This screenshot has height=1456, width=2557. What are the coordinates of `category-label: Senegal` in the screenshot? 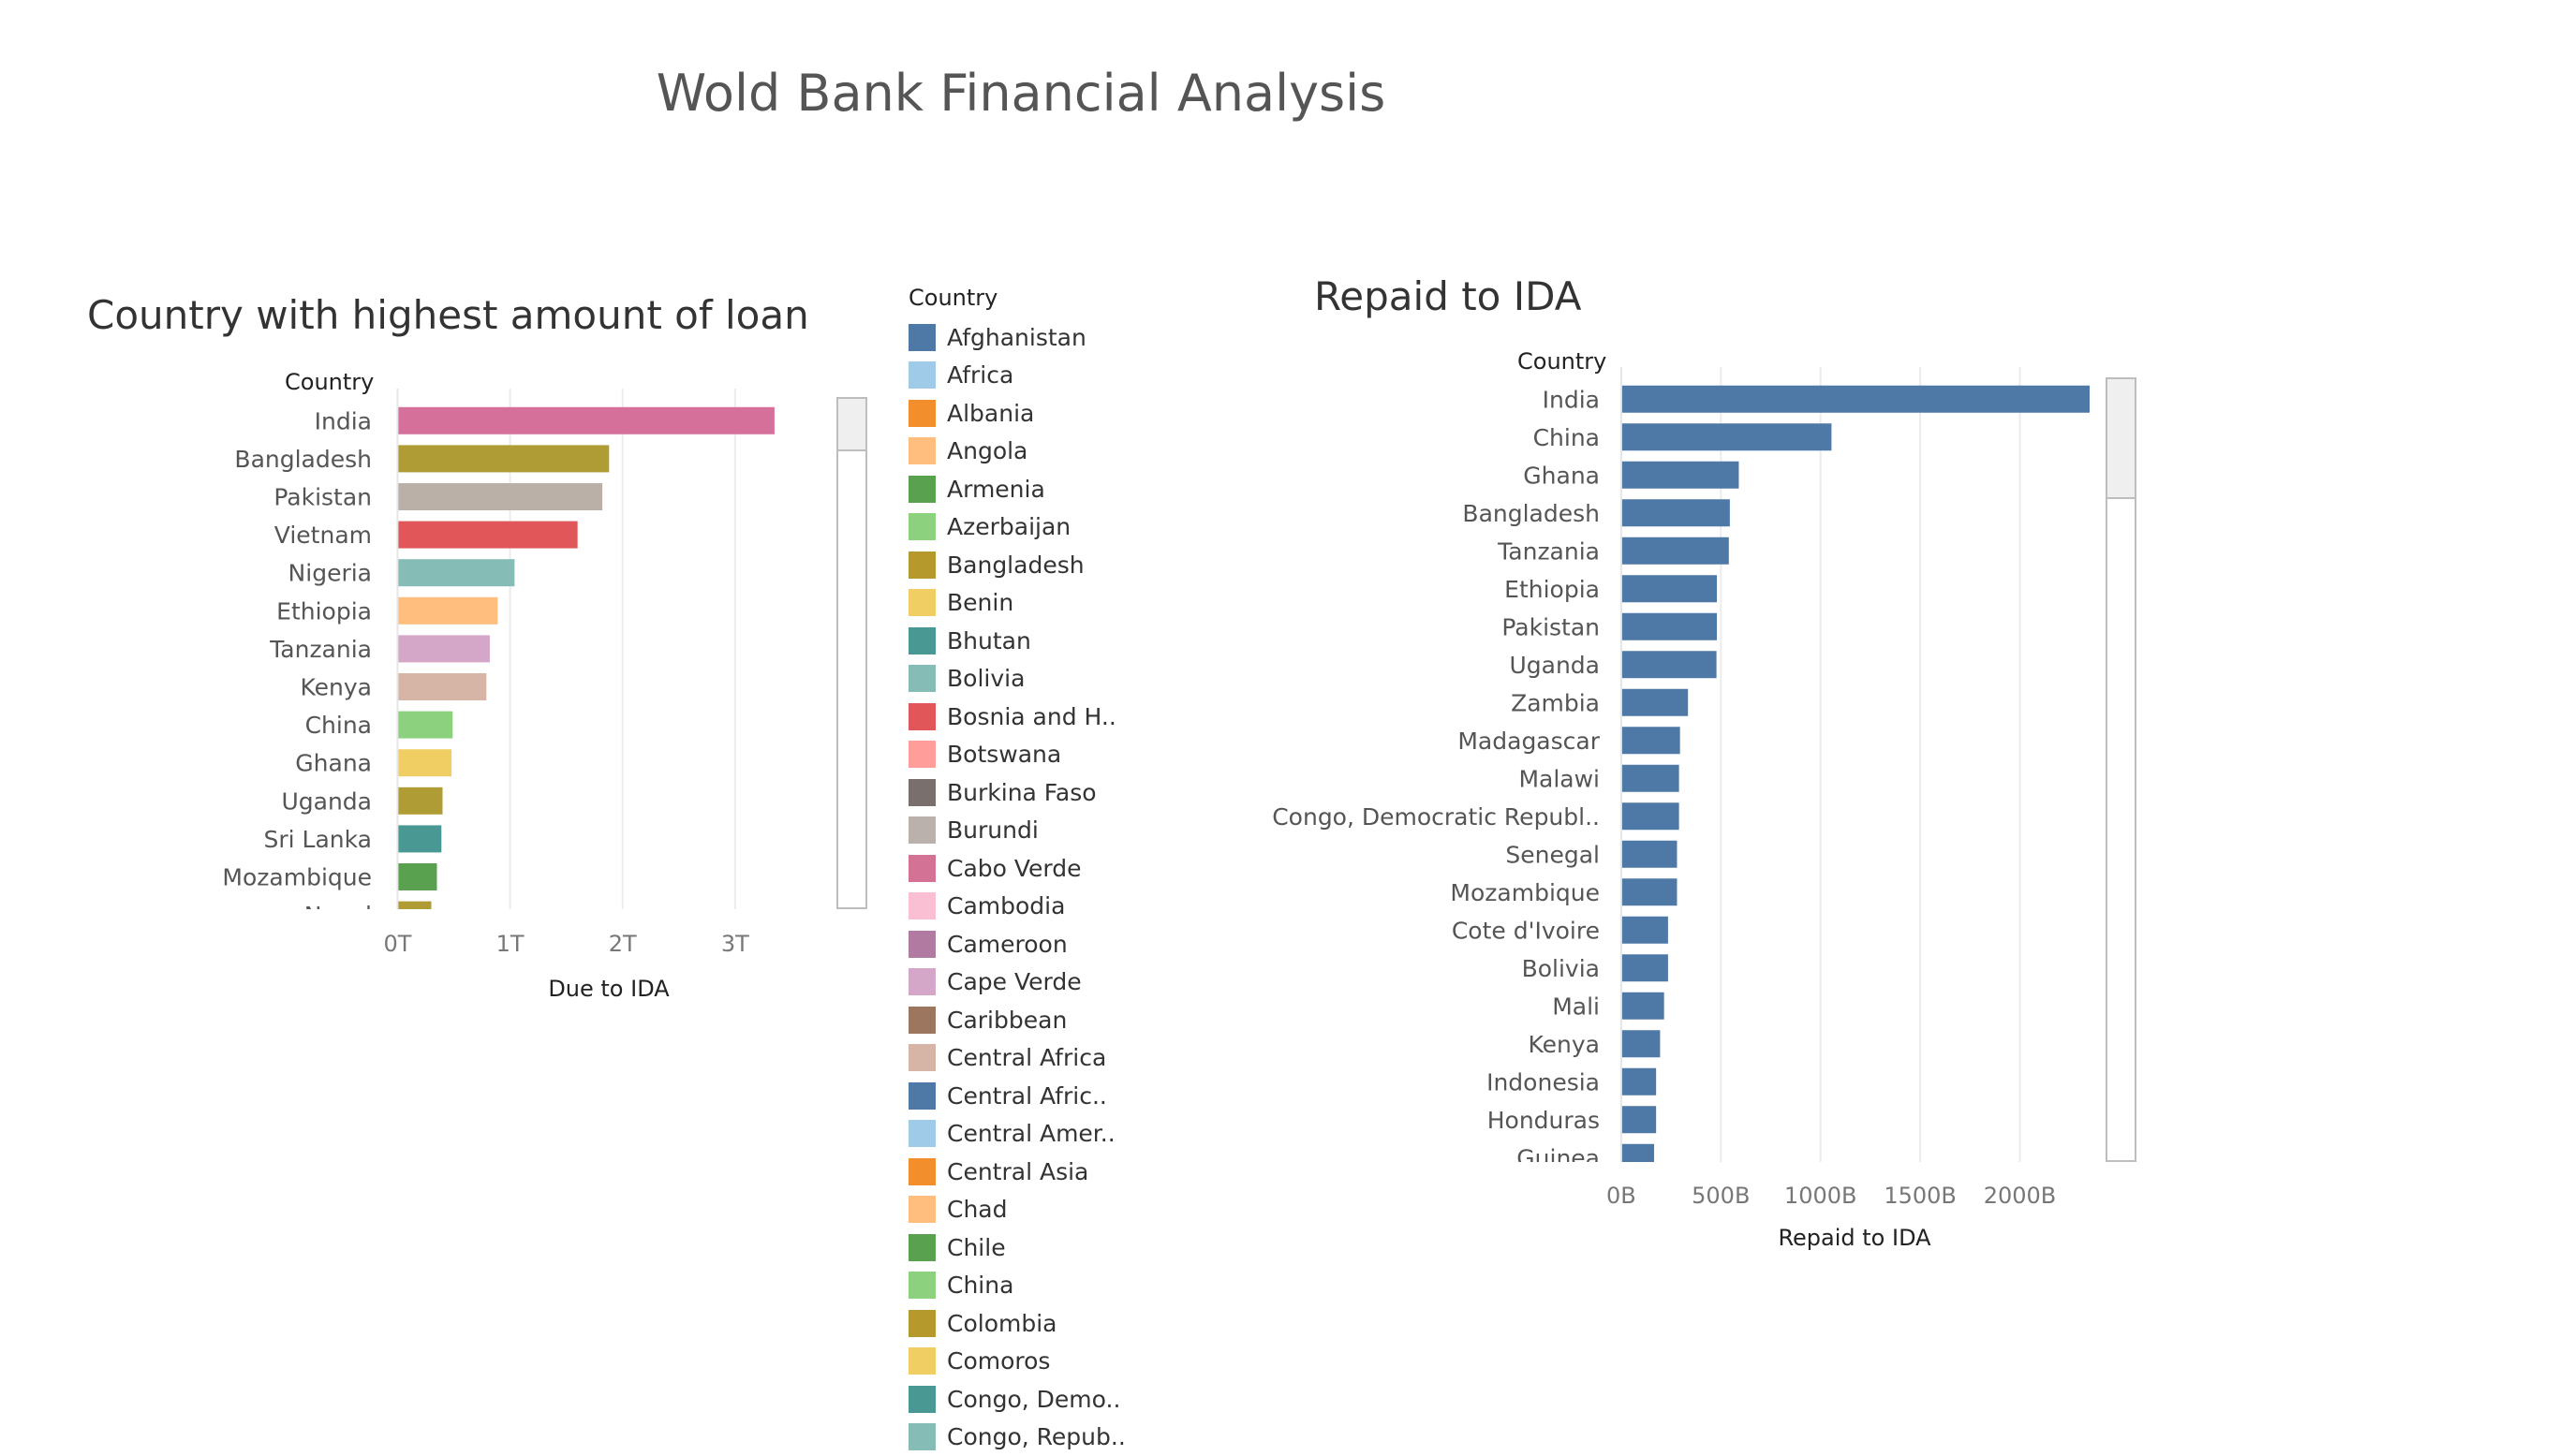 It's located at (1552, 854).